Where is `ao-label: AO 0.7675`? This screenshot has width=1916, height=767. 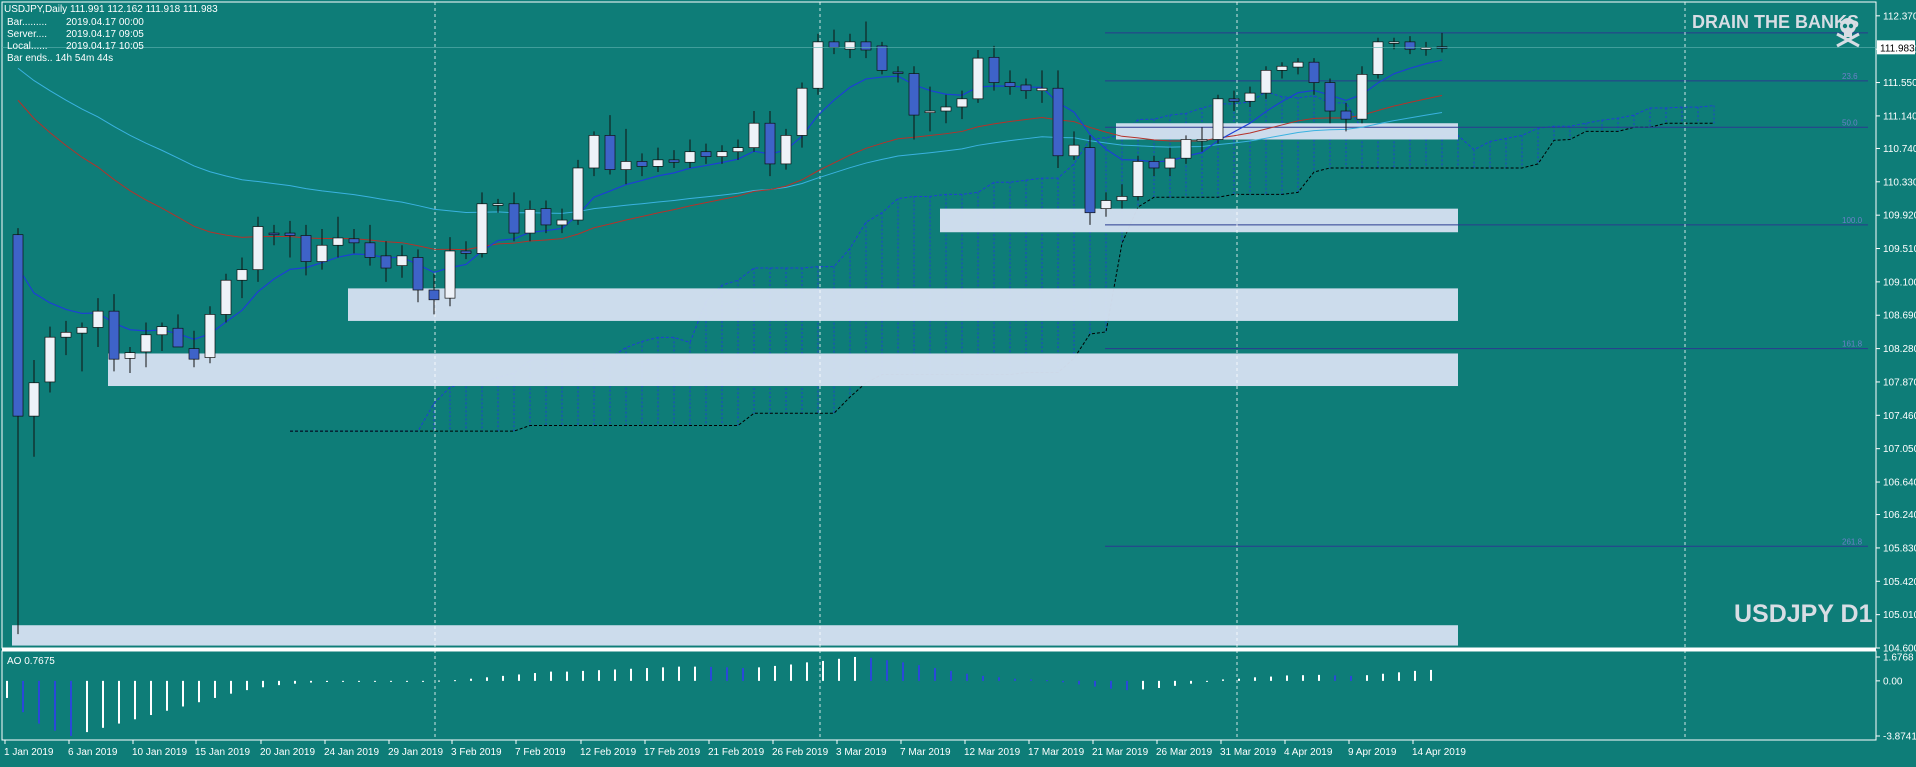 ao-label: AO 0.7675 is located at coordinates (31, 661).